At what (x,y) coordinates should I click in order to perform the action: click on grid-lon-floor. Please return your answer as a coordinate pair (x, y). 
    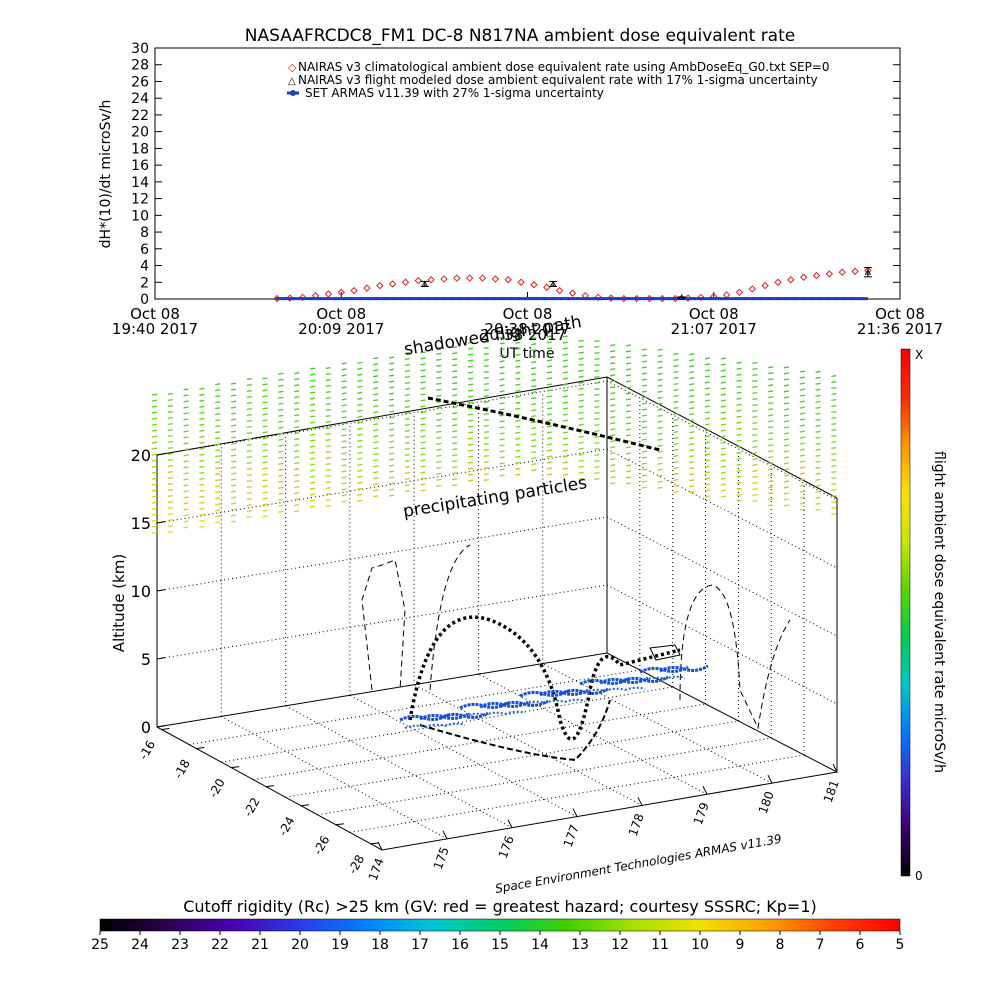
    Looking at the image, I should click on (463, 756).